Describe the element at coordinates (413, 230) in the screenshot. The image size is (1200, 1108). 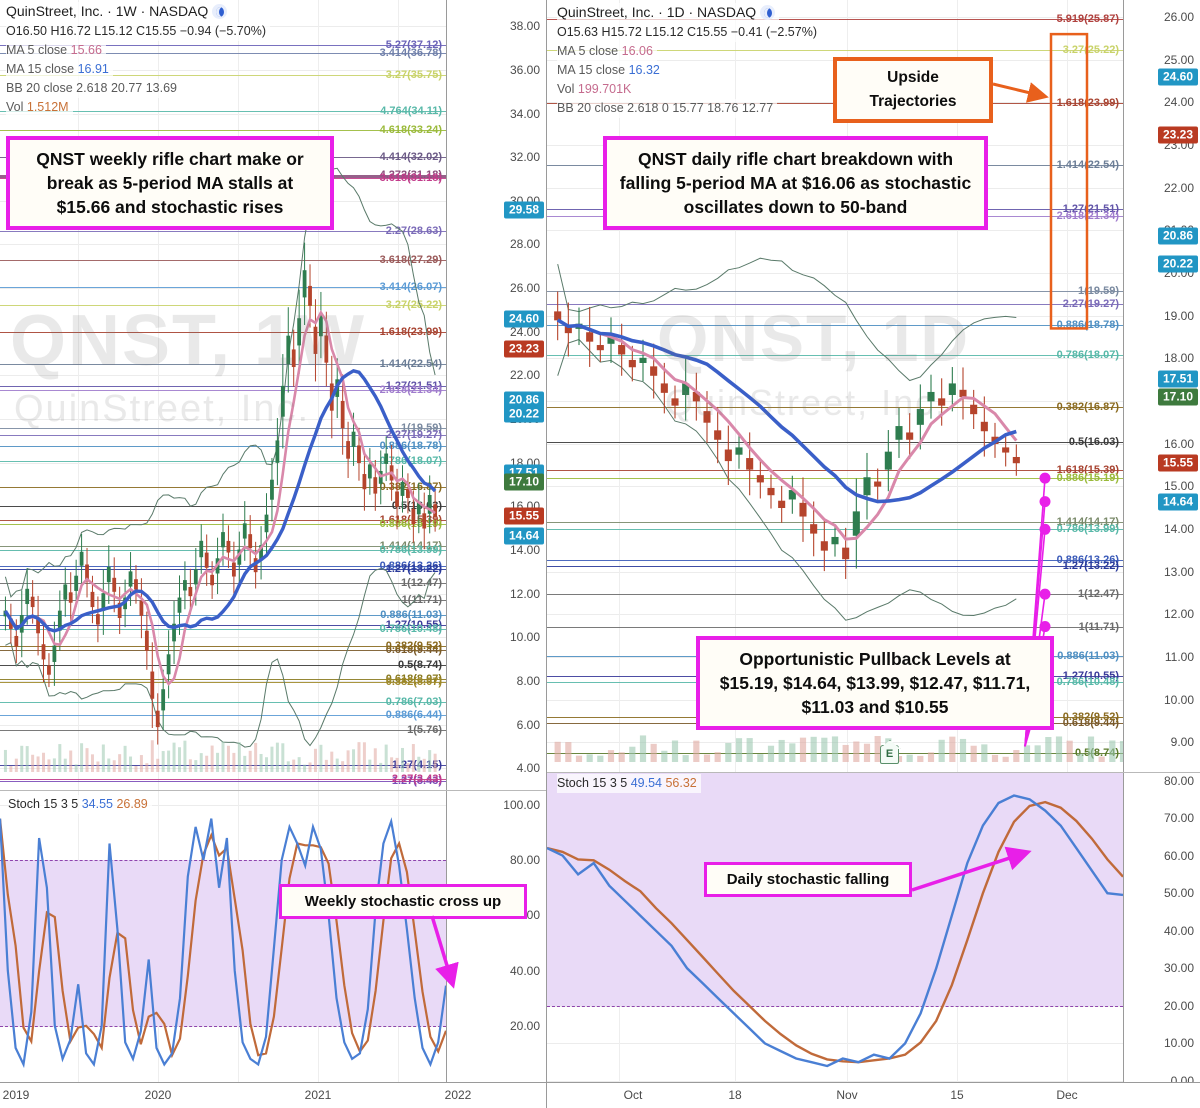
I see `fib-level-label: 2.27(28.63)` at that location.